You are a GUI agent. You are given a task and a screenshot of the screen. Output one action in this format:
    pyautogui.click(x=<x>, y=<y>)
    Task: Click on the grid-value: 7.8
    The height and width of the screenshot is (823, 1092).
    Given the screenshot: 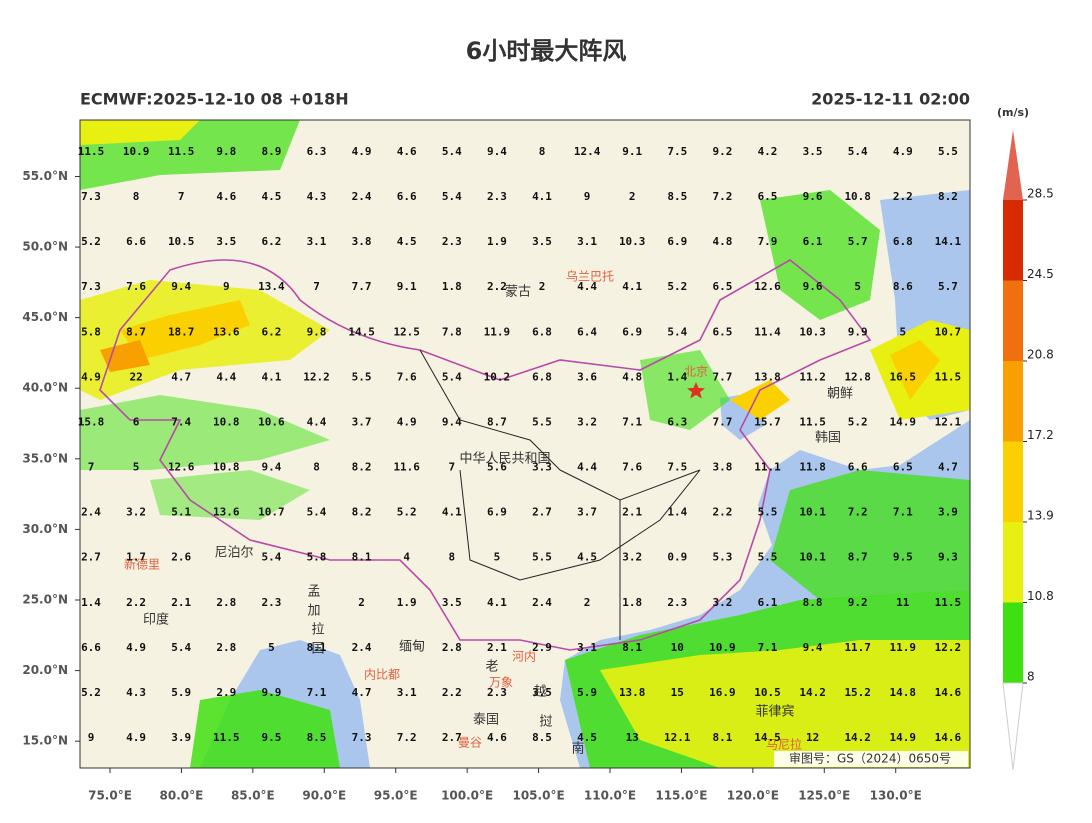 What is the action you would take?
    pyautogui.click(x=452, y=331)
    